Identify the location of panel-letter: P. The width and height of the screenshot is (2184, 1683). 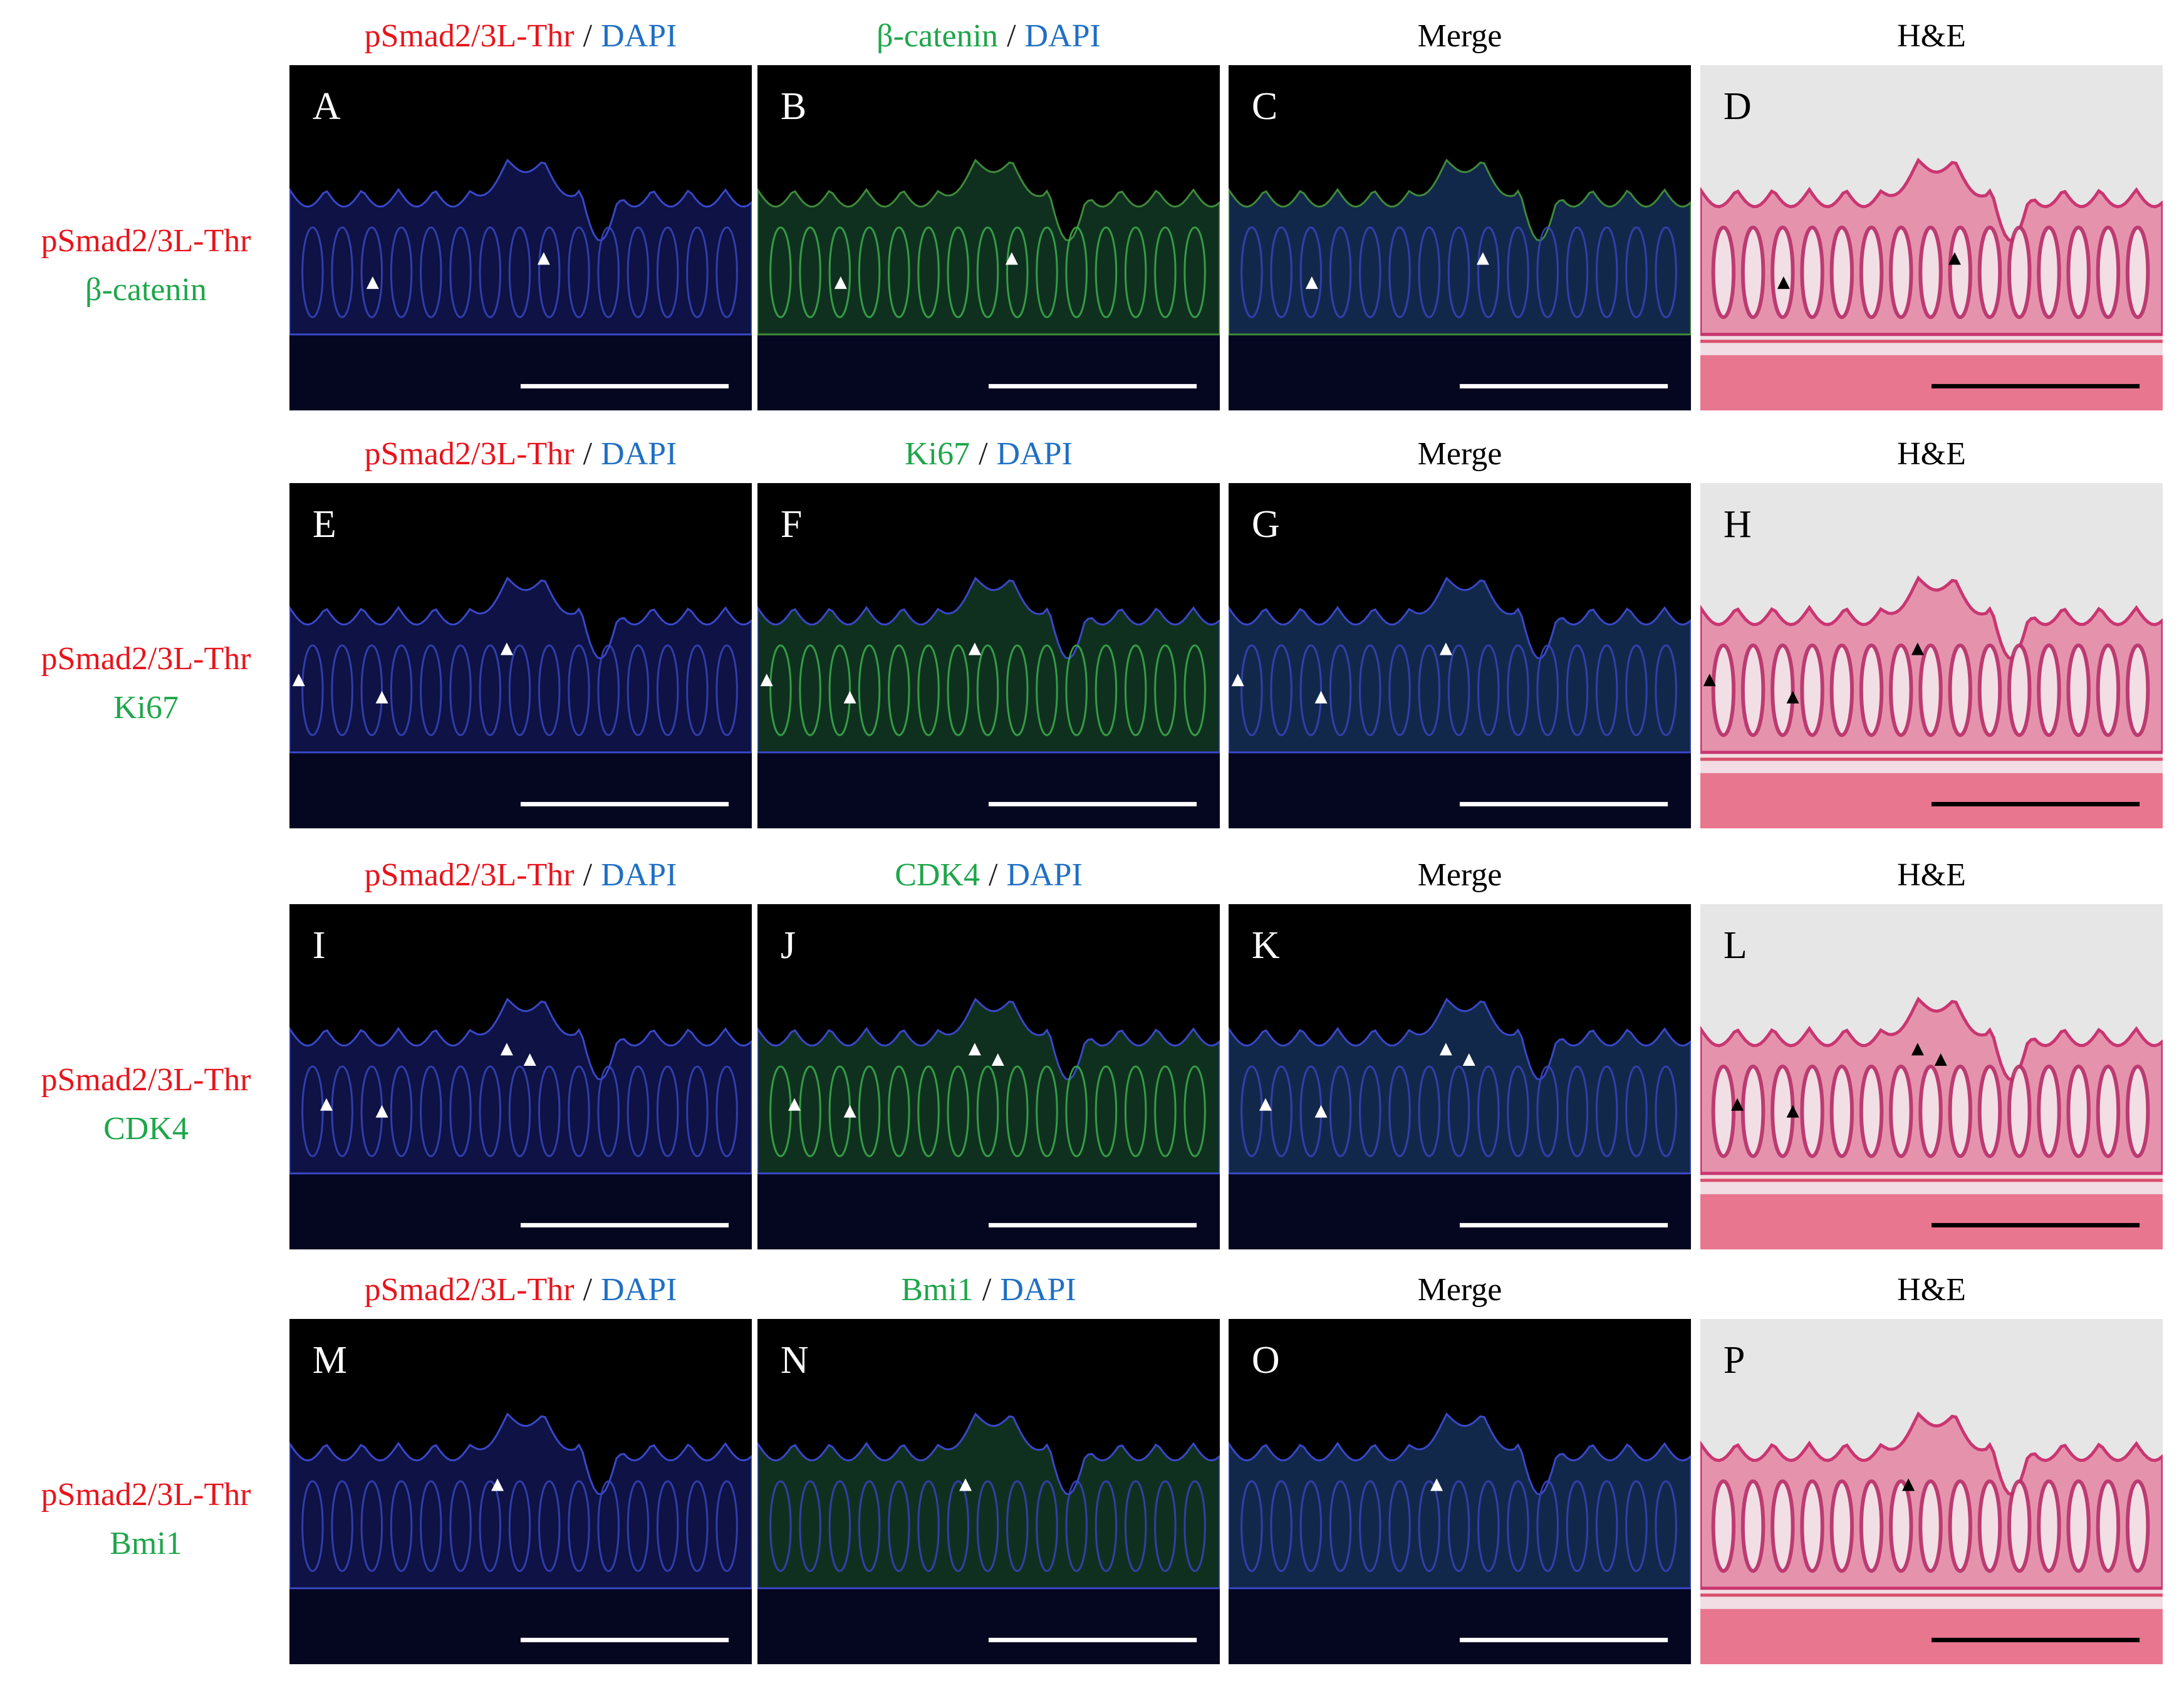
(1734, 1361).